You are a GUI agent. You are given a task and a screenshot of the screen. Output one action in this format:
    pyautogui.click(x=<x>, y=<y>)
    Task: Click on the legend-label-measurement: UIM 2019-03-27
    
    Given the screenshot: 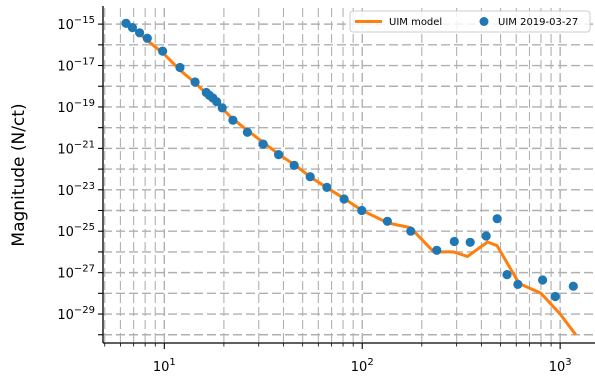 What is the action you would take?
    pyautogui.click(x=538, y=22)
    